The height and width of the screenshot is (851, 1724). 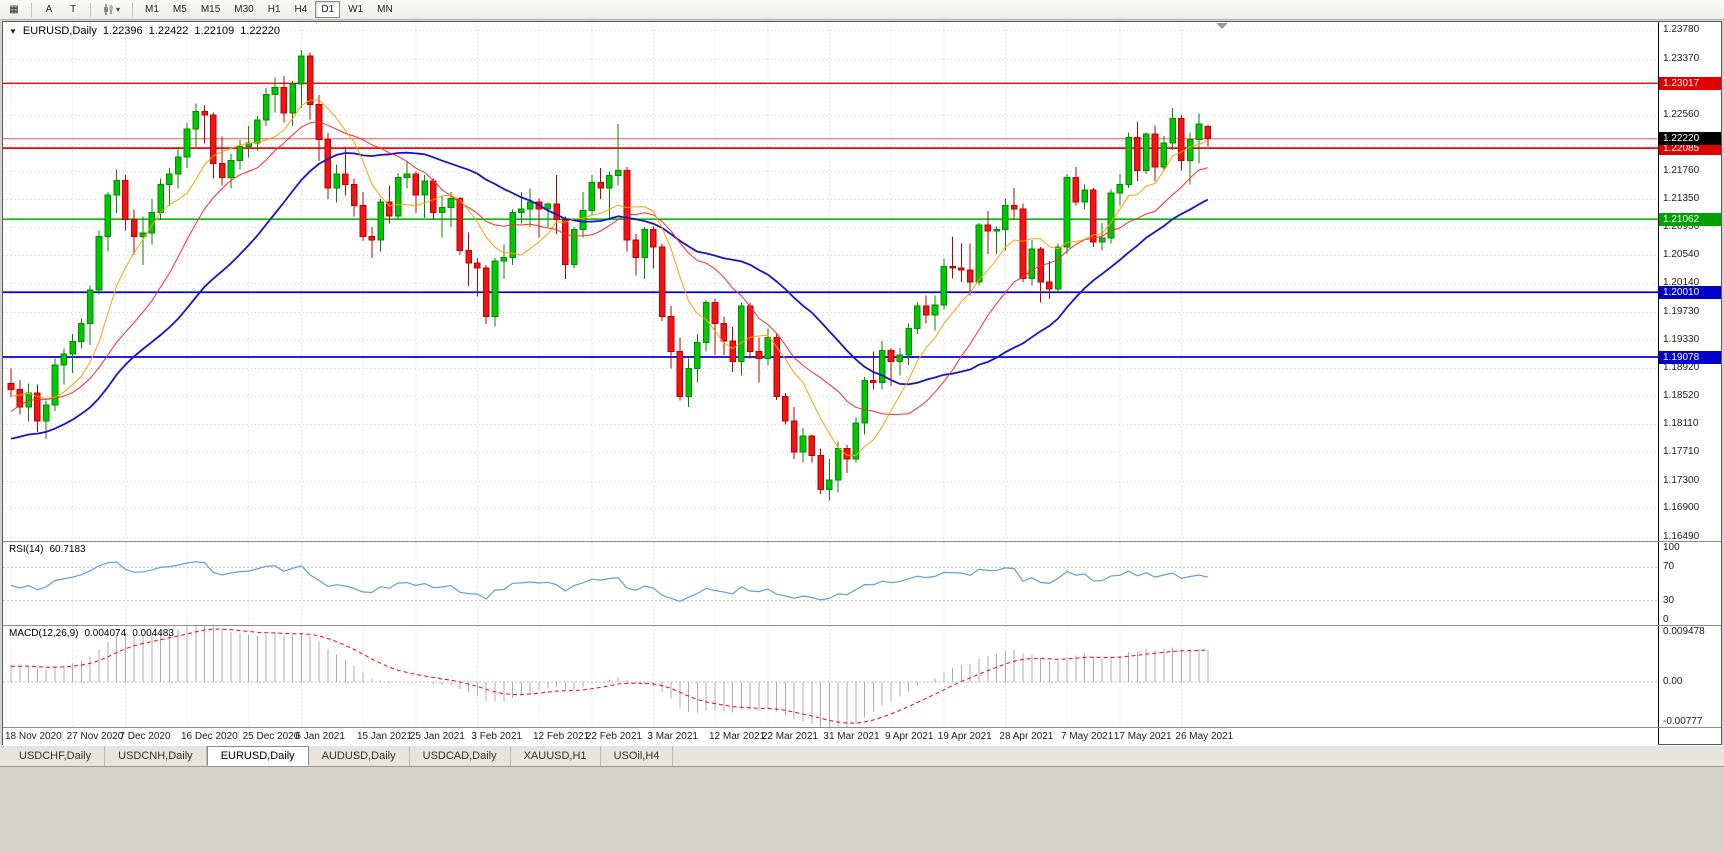 What do you see at coordinates (1669, 600) in the screenshot?
I see `rsi-axis-label: 30` at bounding box center [1669, 600].